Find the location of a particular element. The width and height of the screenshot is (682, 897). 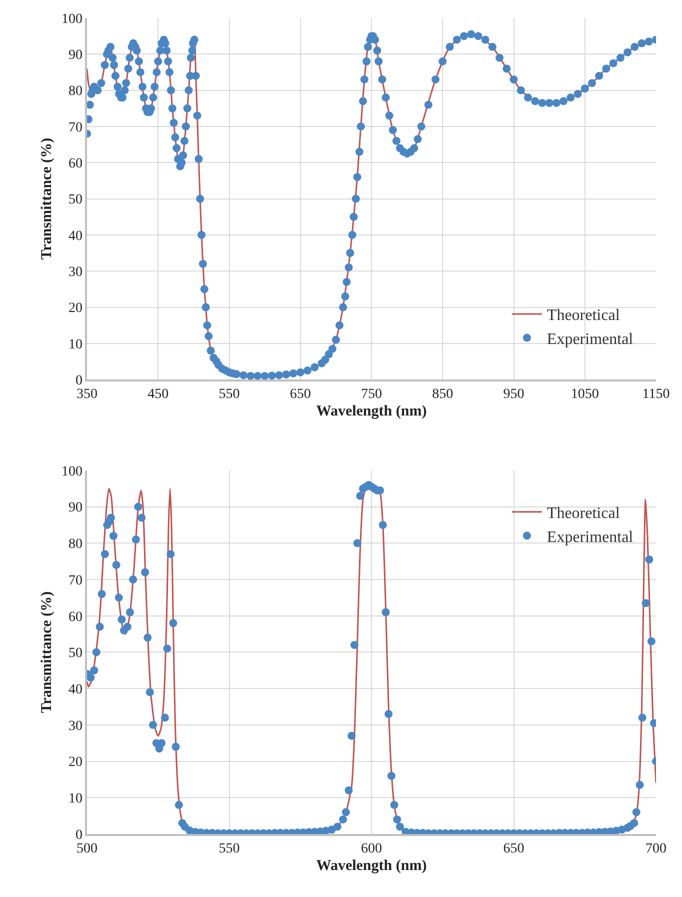

x-tick-label: 450 is located at coordinates (158, 394).